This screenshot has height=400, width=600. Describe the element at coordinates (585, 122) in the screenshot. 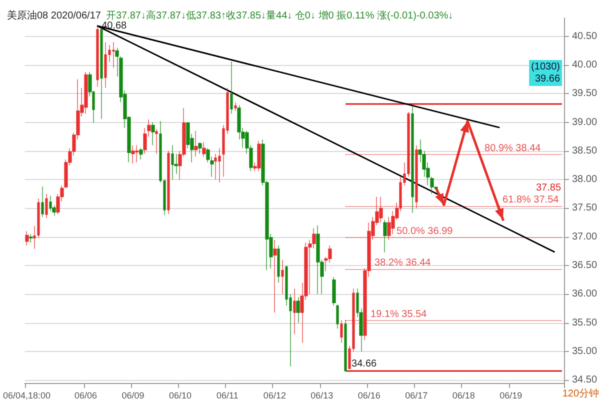

I see `y-tick-label: 39.00` at that location.